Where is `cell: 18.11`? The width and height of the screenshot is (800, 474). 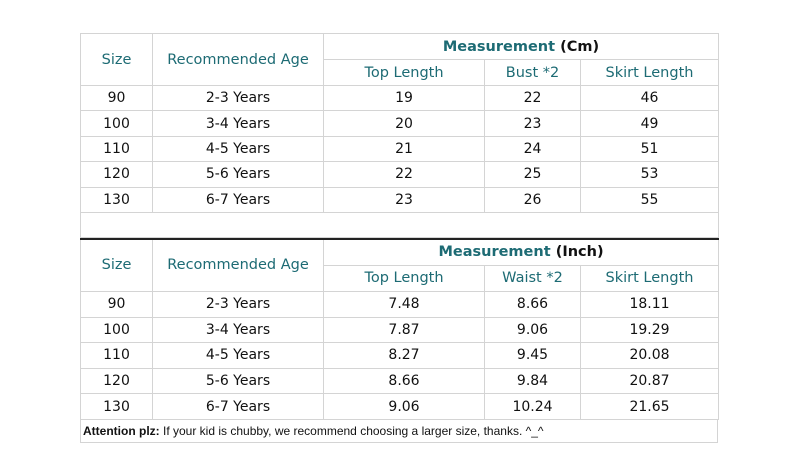
cell: 18.11 is located at coordinates (649, 304).